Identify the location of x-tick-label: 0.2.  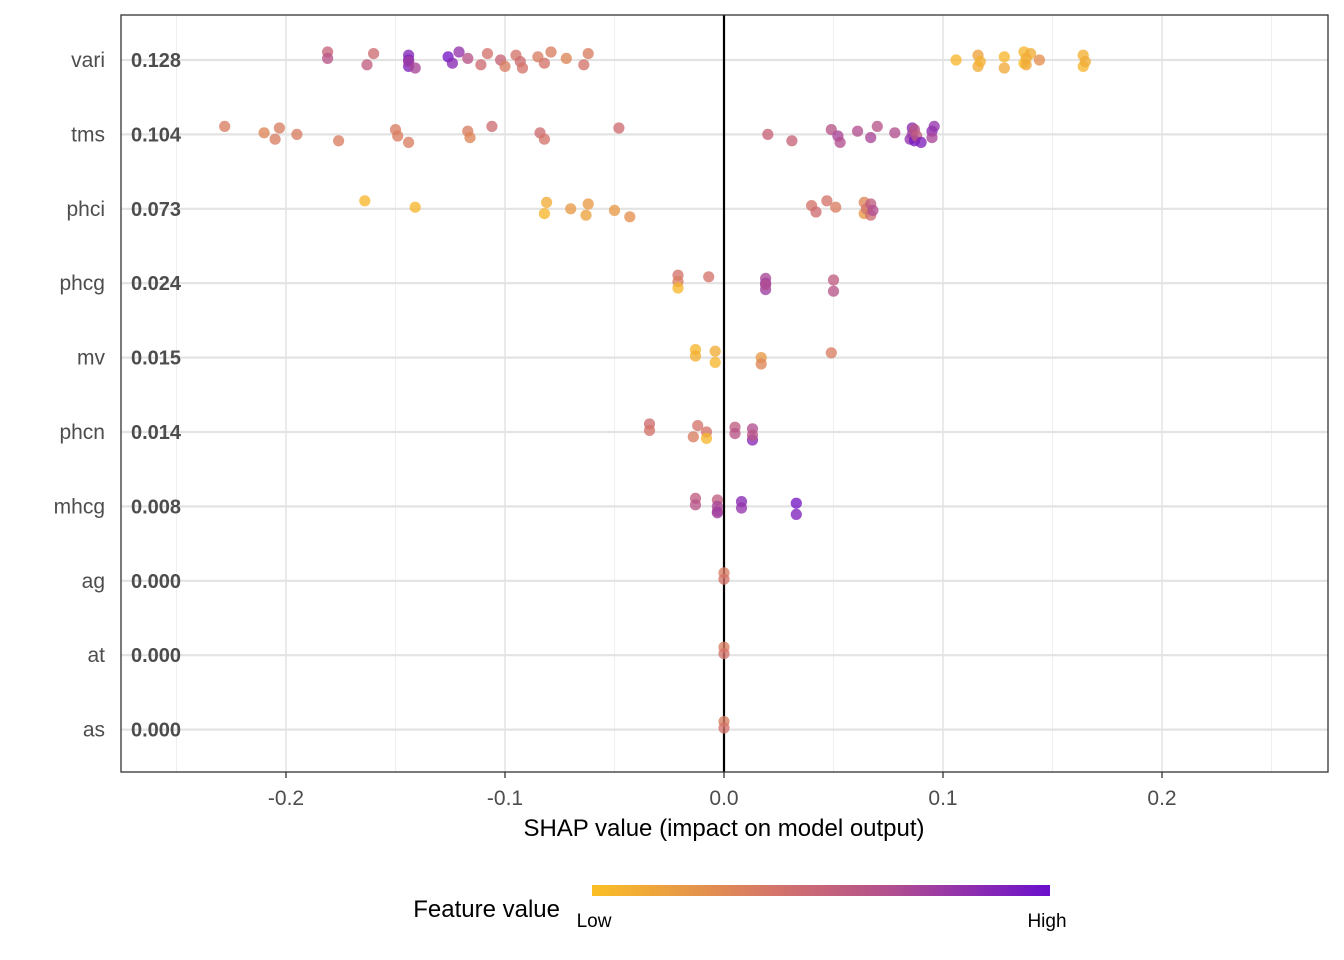
(1161, 798).